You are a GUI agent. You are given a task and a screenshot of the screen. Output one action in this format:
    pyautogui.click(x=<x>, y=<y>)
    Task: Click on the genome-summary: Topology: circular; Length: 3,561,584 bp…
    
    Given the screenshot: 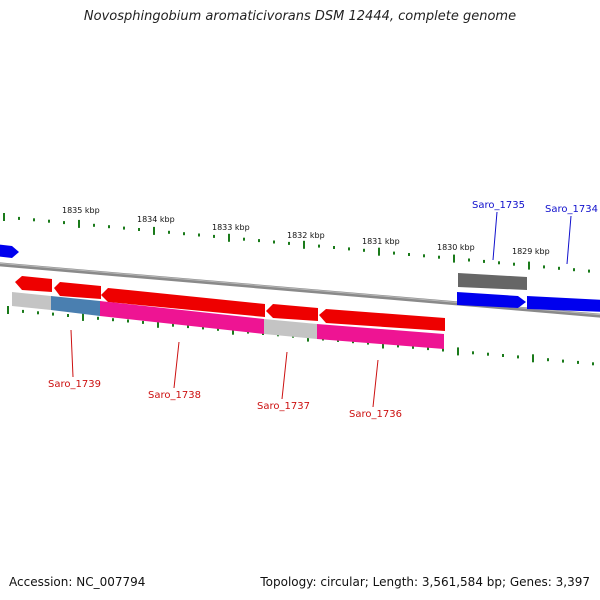 What is the action you would take?
    pyautogui.click(x=425, y=582)
    